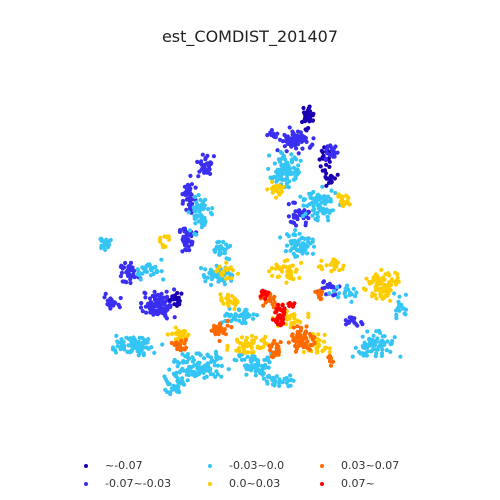 Image resolution: width=500 pixels, height=500 pixels. I want to click on map-title: est_COMDIST_201407, so click(250, 36).